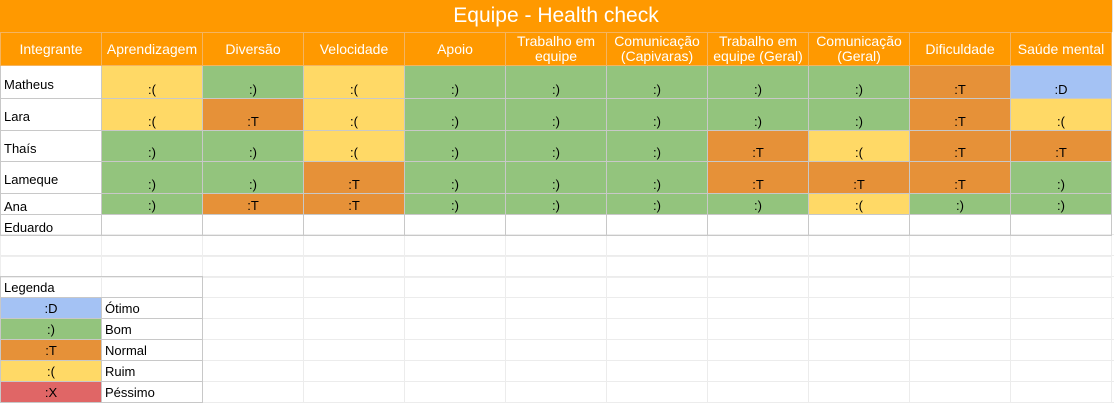 The width and height of the screenshot is (1114, 403). Describe the element at coordinates (152, 371) in the screenshot. I see `legend-label: Ruim` at that location.